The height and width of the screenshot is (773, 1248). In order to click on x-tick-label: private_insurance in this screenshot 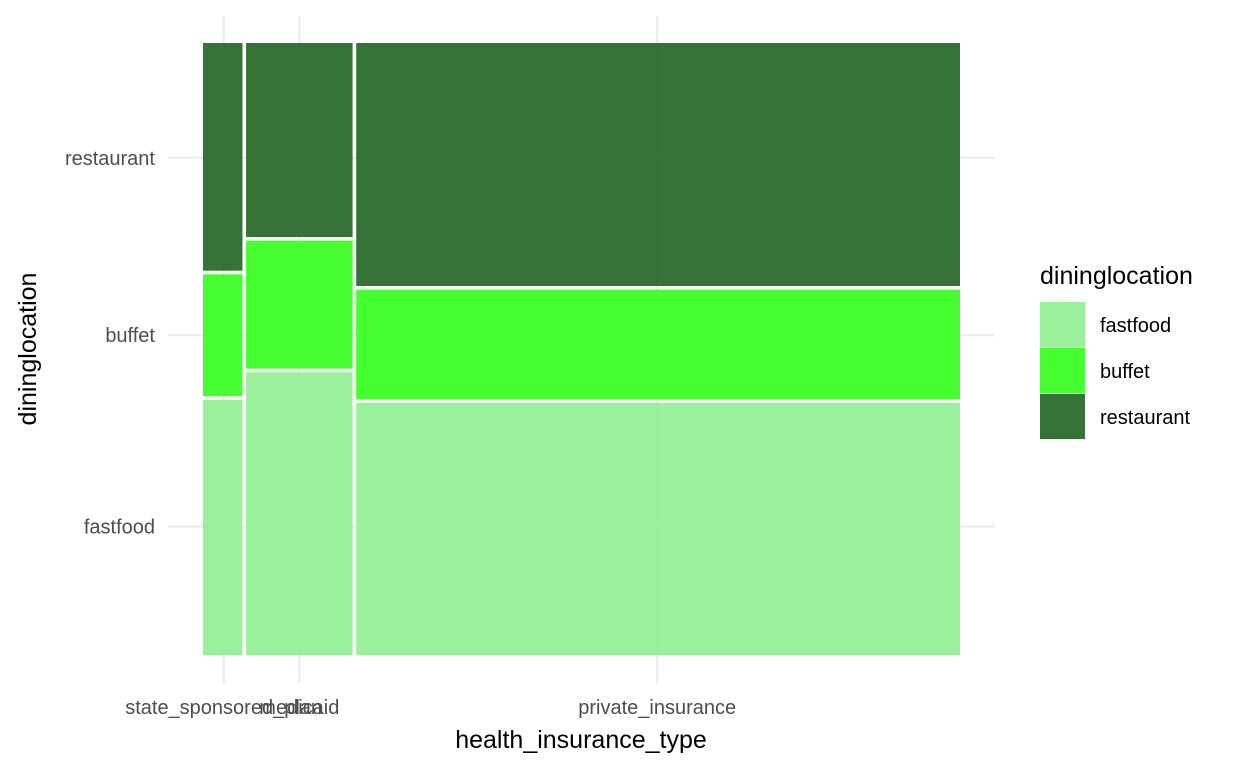, I will do `click(657, 708)`.